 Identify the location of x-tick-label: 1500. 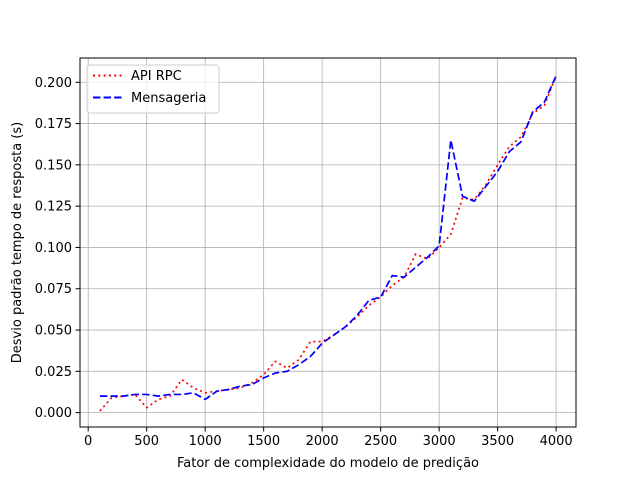
(263, 441).